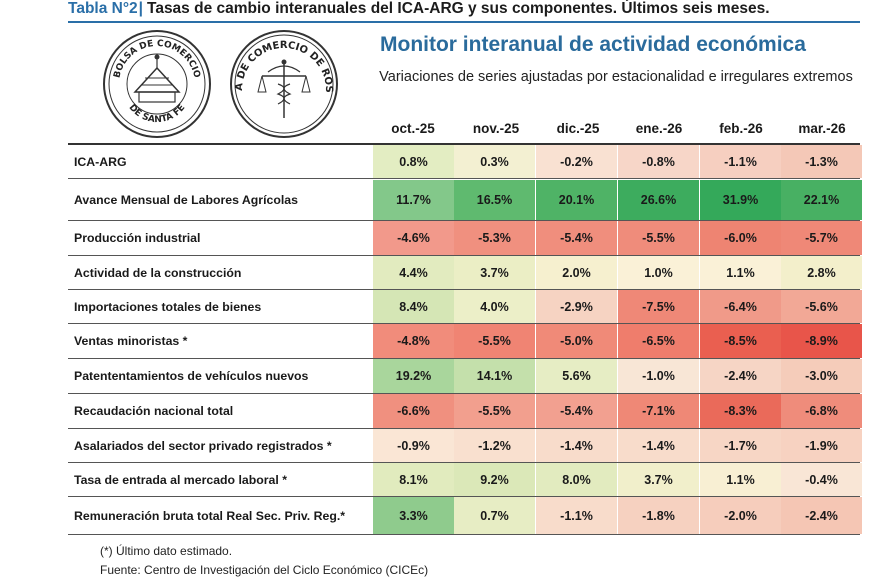 The width and height of the screenshot is (870, 580). Describe the element at coordinates (168, 306) in the screenshot. I see `row-label: Importaciones totales de bienes` at that location.